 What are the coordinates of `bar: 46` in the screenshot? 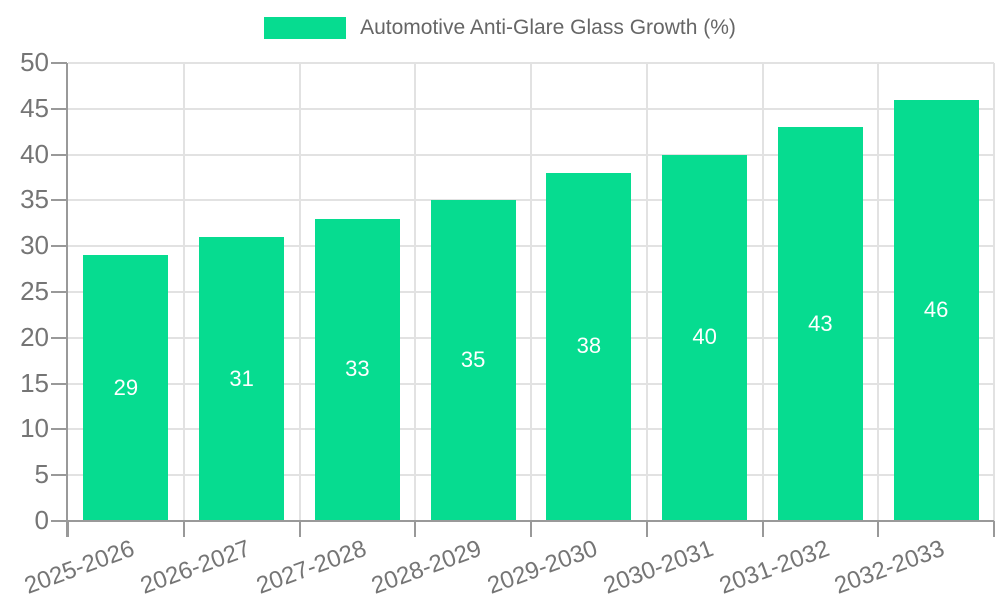 It's located at (936, 309).